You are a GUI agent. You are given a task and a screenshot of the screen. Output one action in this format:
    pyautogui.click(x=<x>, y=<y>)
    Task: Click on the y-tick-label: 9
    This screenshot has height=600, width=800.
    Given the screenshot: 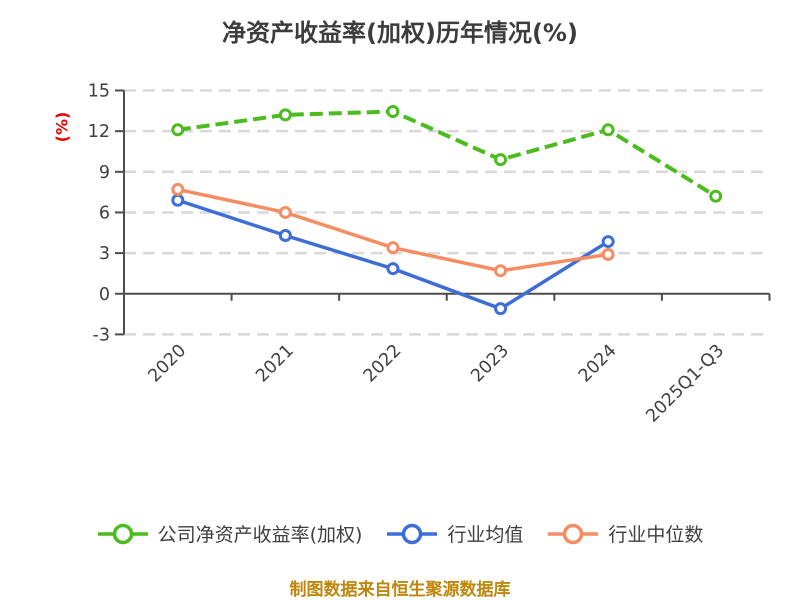 What is the action you would take?
    pyautogui.click(x=104, y=173)
    